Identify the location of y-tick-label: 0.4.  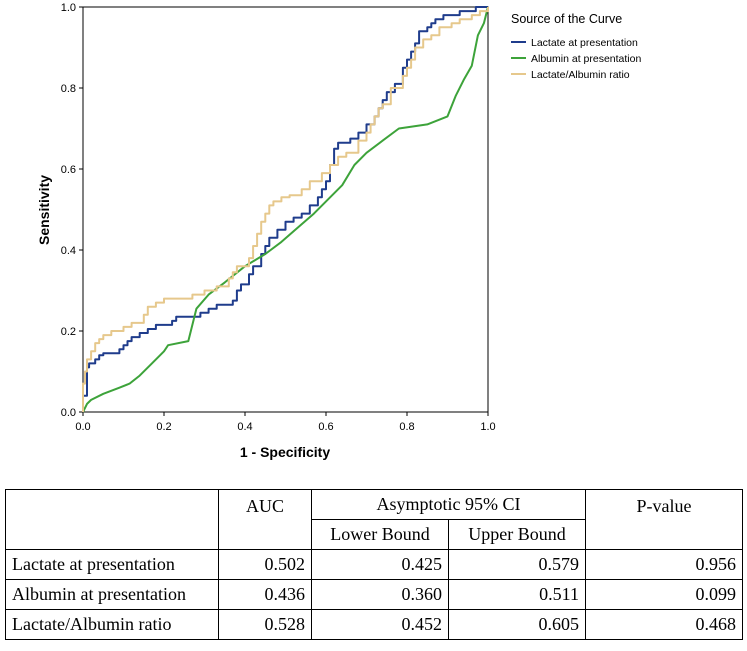
(68, 251).